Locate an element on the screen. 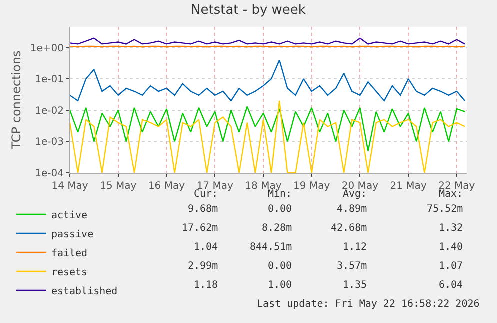 Image resolution: width=497 pixels, height=323 pixels. y-tick-label: 1e-04 is located at coordinates (49, 174).